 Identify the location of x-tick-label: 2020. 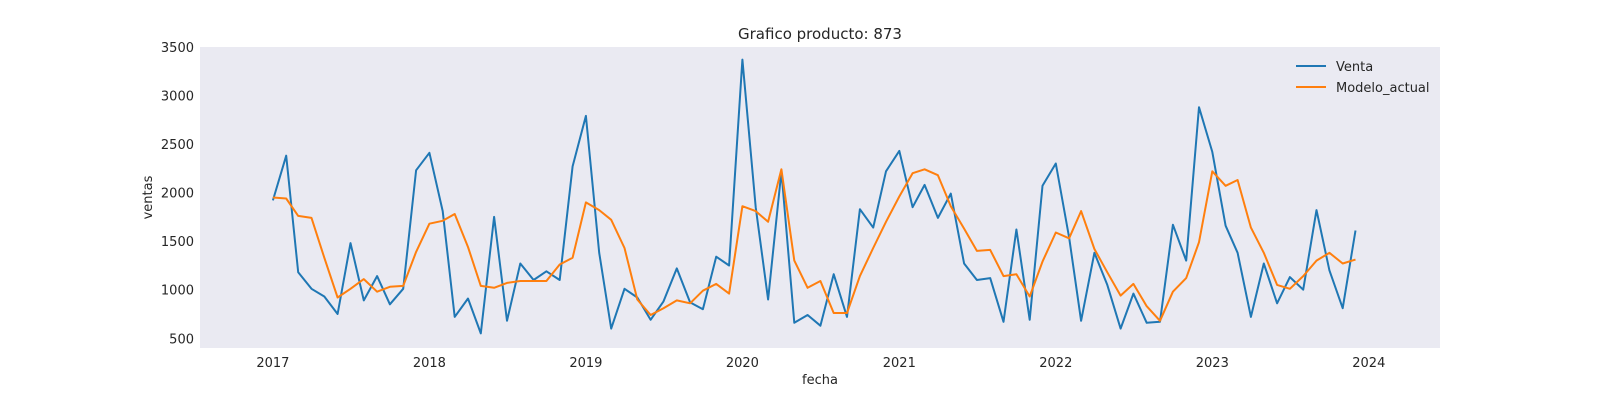
(742, 363).